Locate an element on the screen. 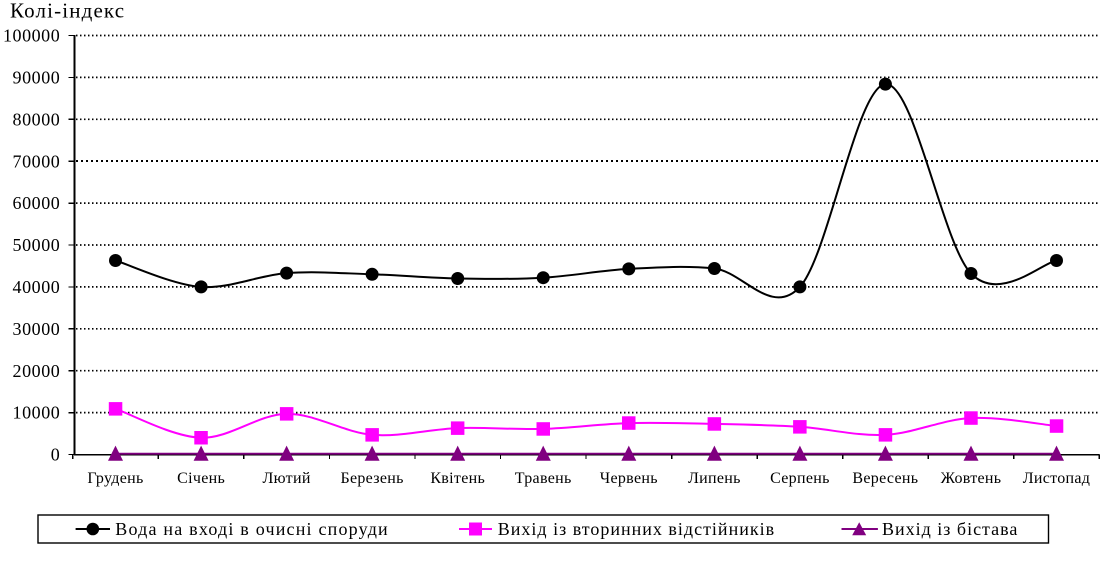 This screenshot has height=562, width=1104. svg-text: Липень is located at coordinates (714, 478).